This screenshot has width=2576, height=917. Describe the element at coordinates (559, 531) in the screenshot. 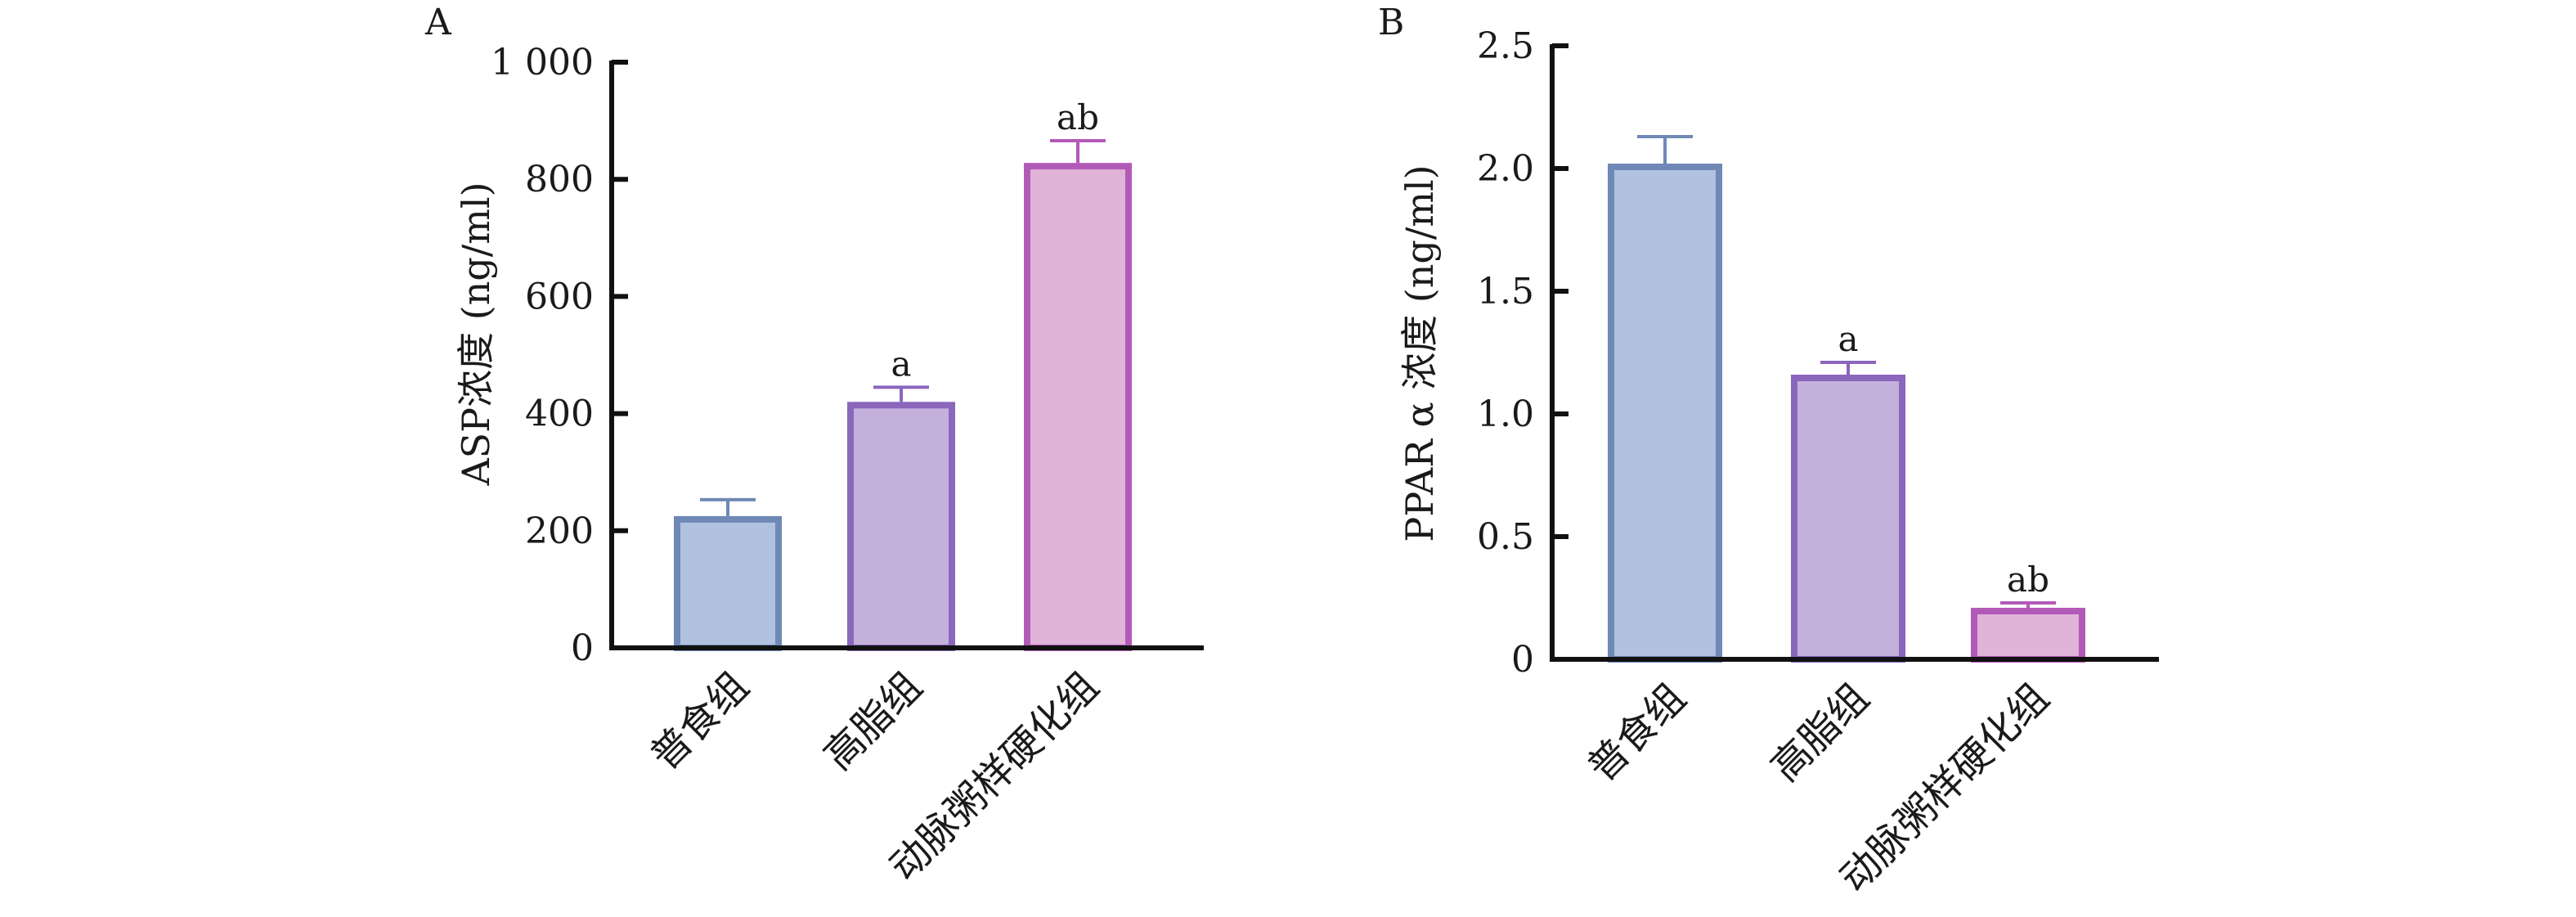

I see `y-tick-label-a-1: 200` at that location.